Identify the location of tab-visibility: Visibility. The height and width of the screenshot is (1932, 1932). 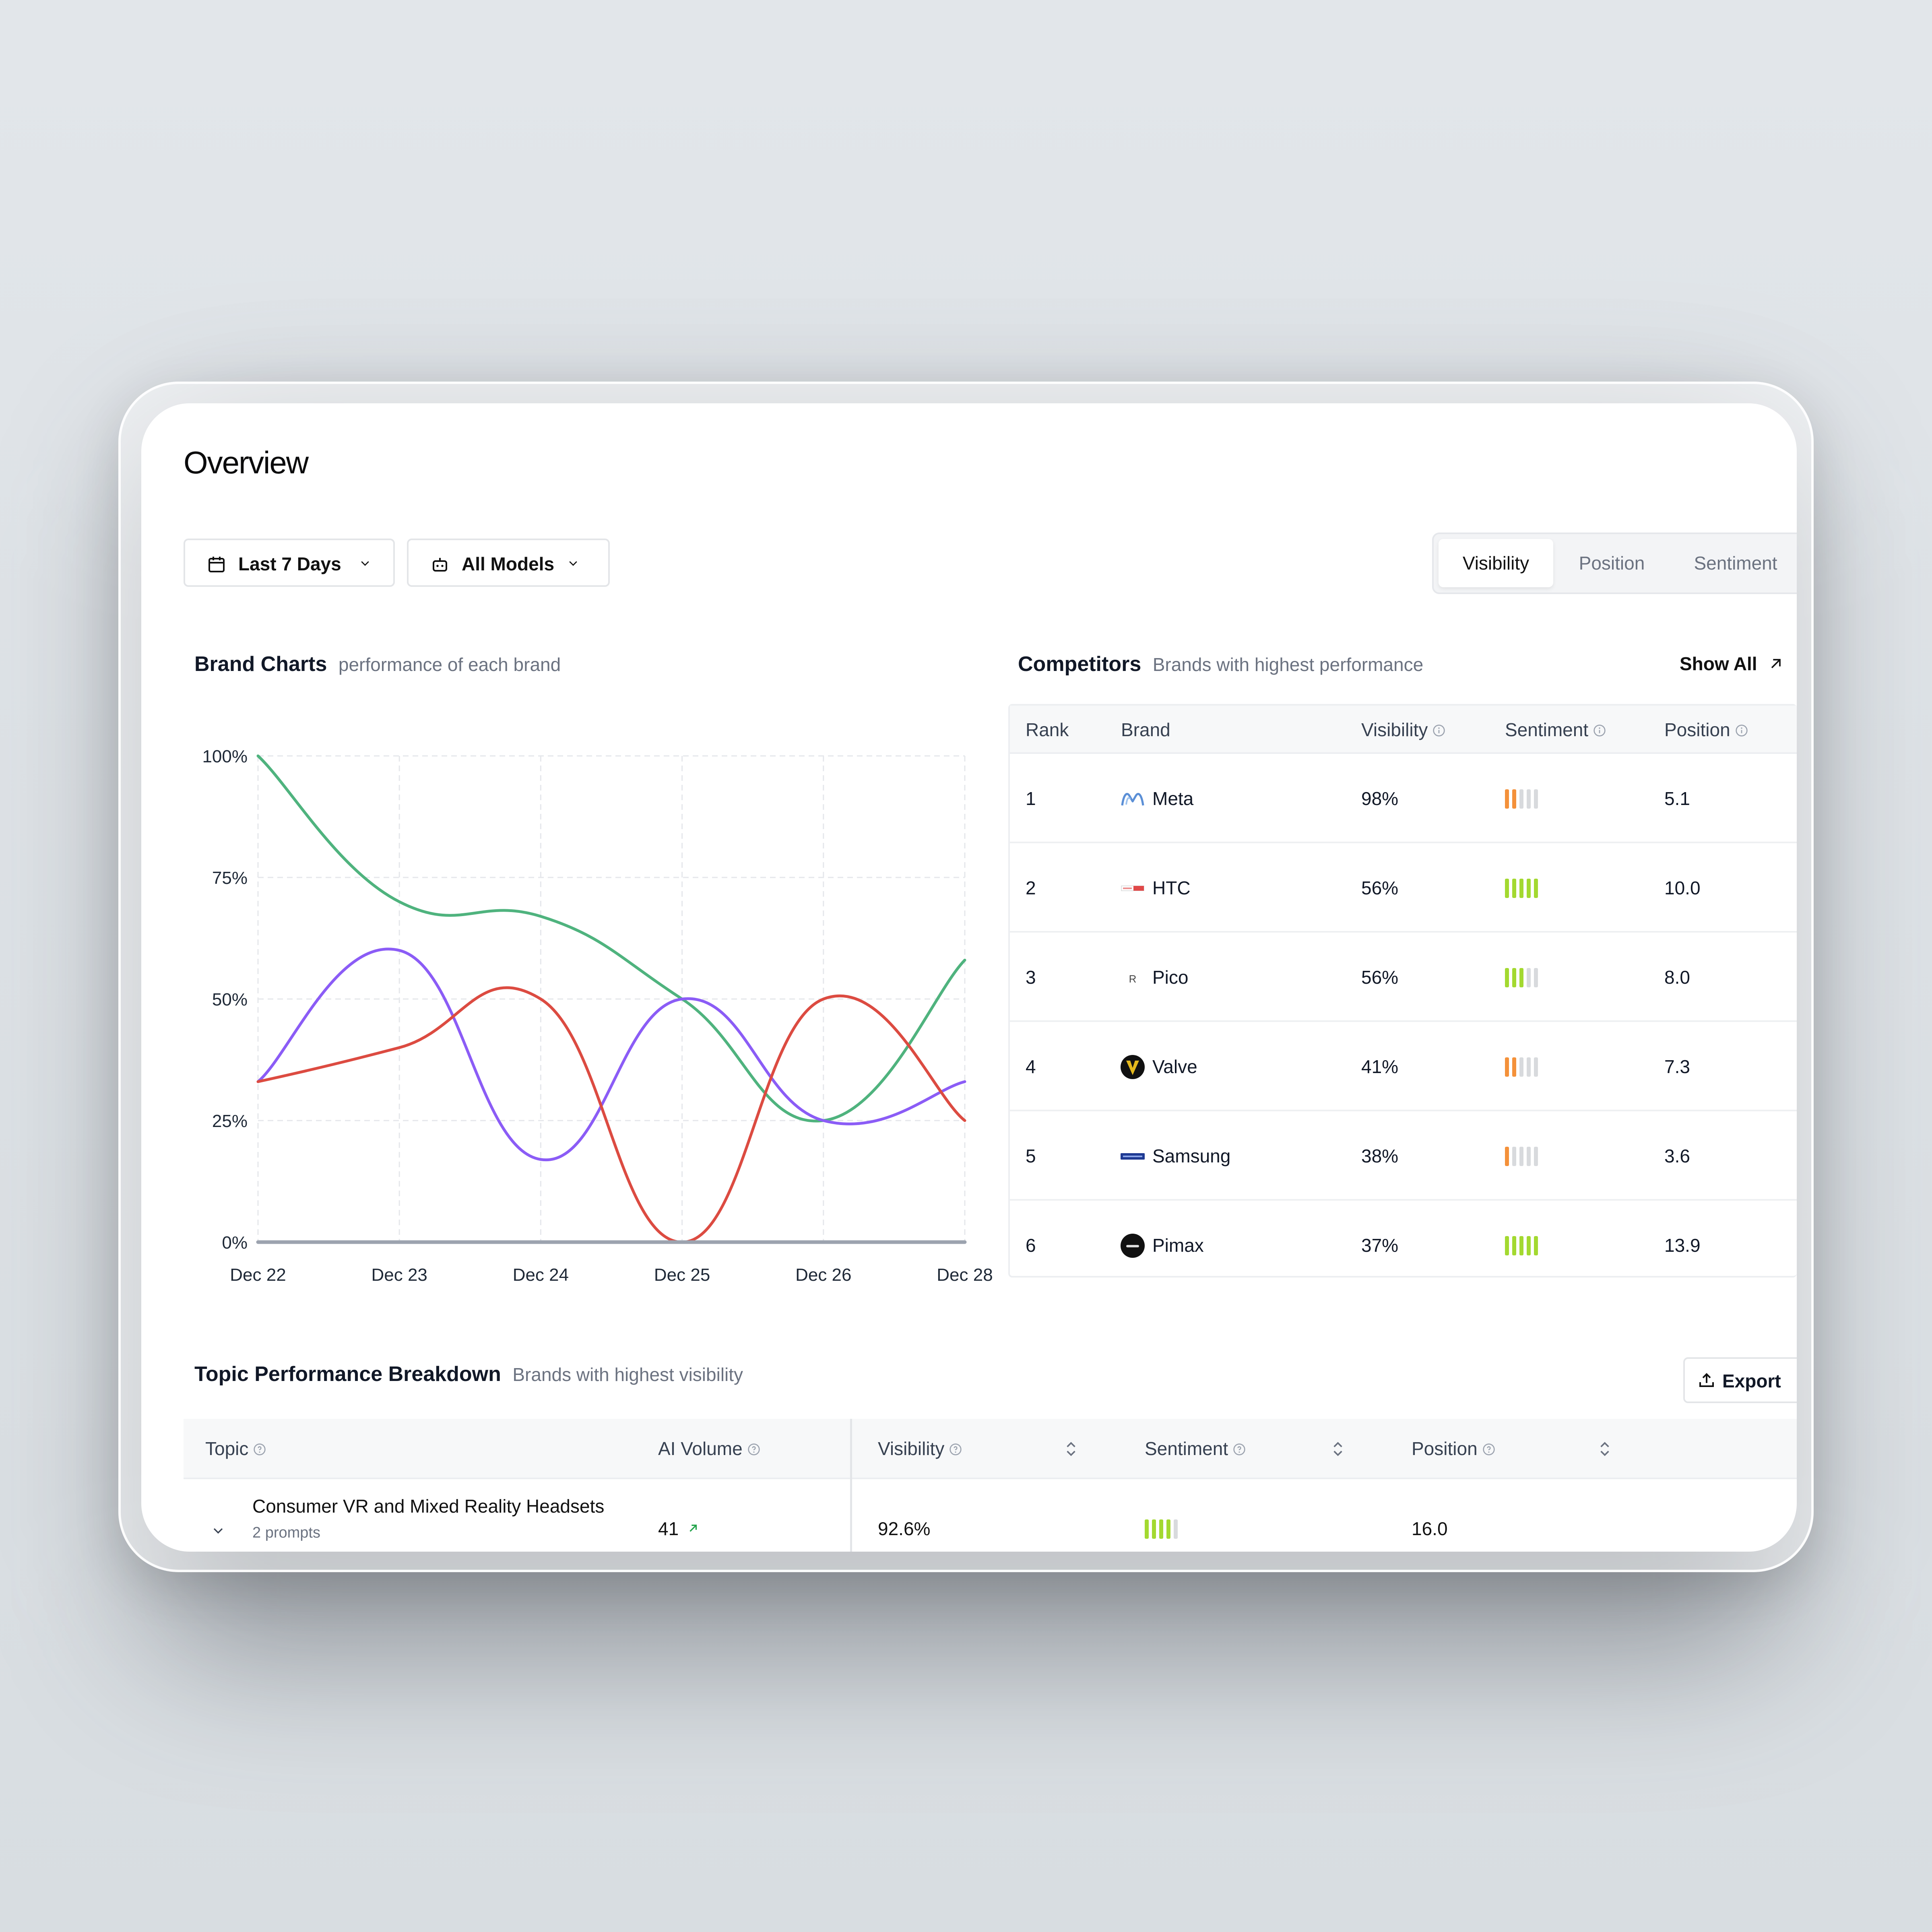
(1496, 563).